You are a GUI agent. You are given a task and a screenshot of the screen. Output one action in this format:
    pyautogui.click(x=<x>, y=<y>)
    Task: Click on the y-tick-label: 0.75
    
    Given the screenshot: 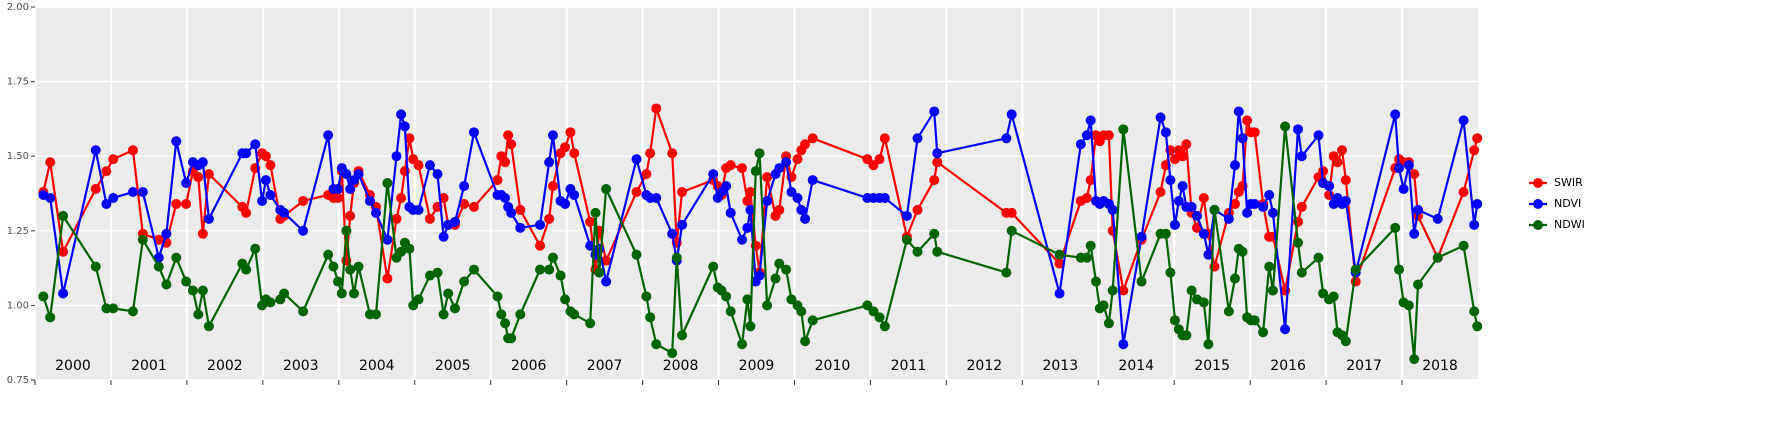 What is the action you would take?
    pyautogui.click(x=18, y=380)
    